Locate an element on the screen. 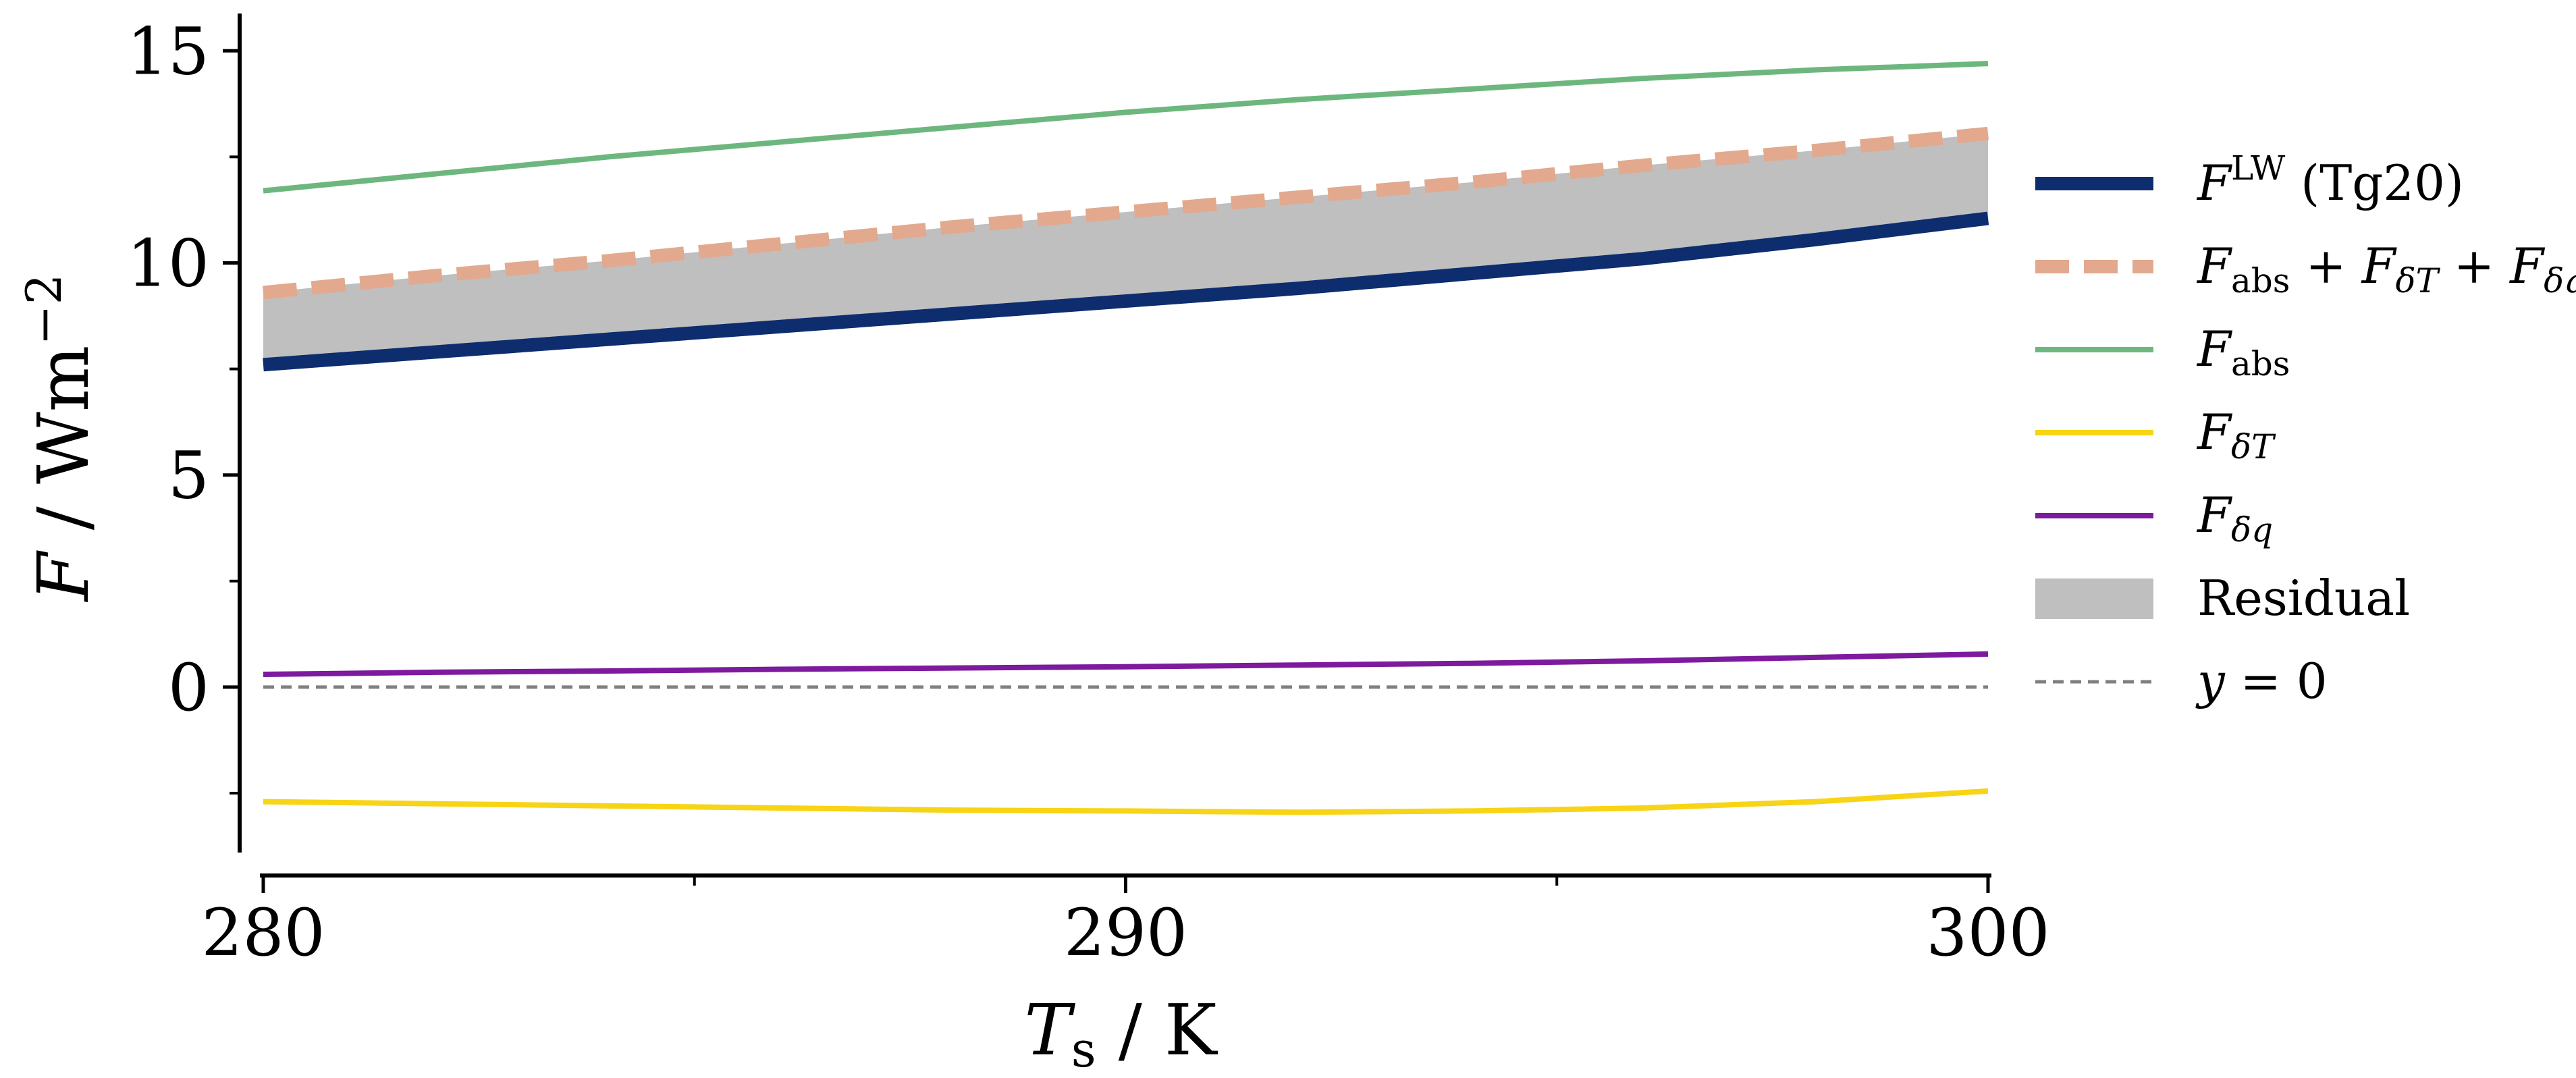 This screenshot has width=2576, height=1078. legend-label-fdq: Fδq is located at coordinates (2234, 518).